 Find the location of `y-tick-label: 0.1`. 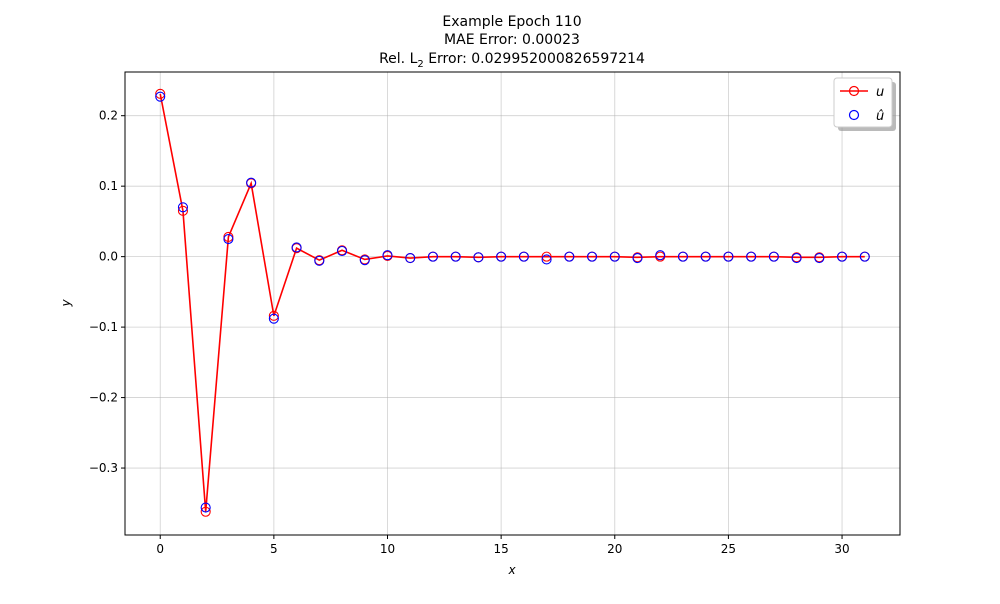

y-tick-label: 0.1 is located at coordinates (108, 186).